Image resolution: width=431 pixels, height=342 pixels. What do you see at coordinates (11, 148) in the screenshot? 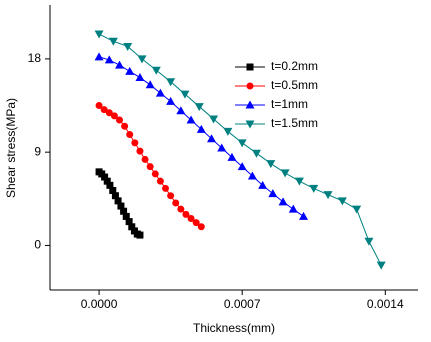
I see `y-axis-label: Shear stress(MPa)` at bounding box center [11, 148].